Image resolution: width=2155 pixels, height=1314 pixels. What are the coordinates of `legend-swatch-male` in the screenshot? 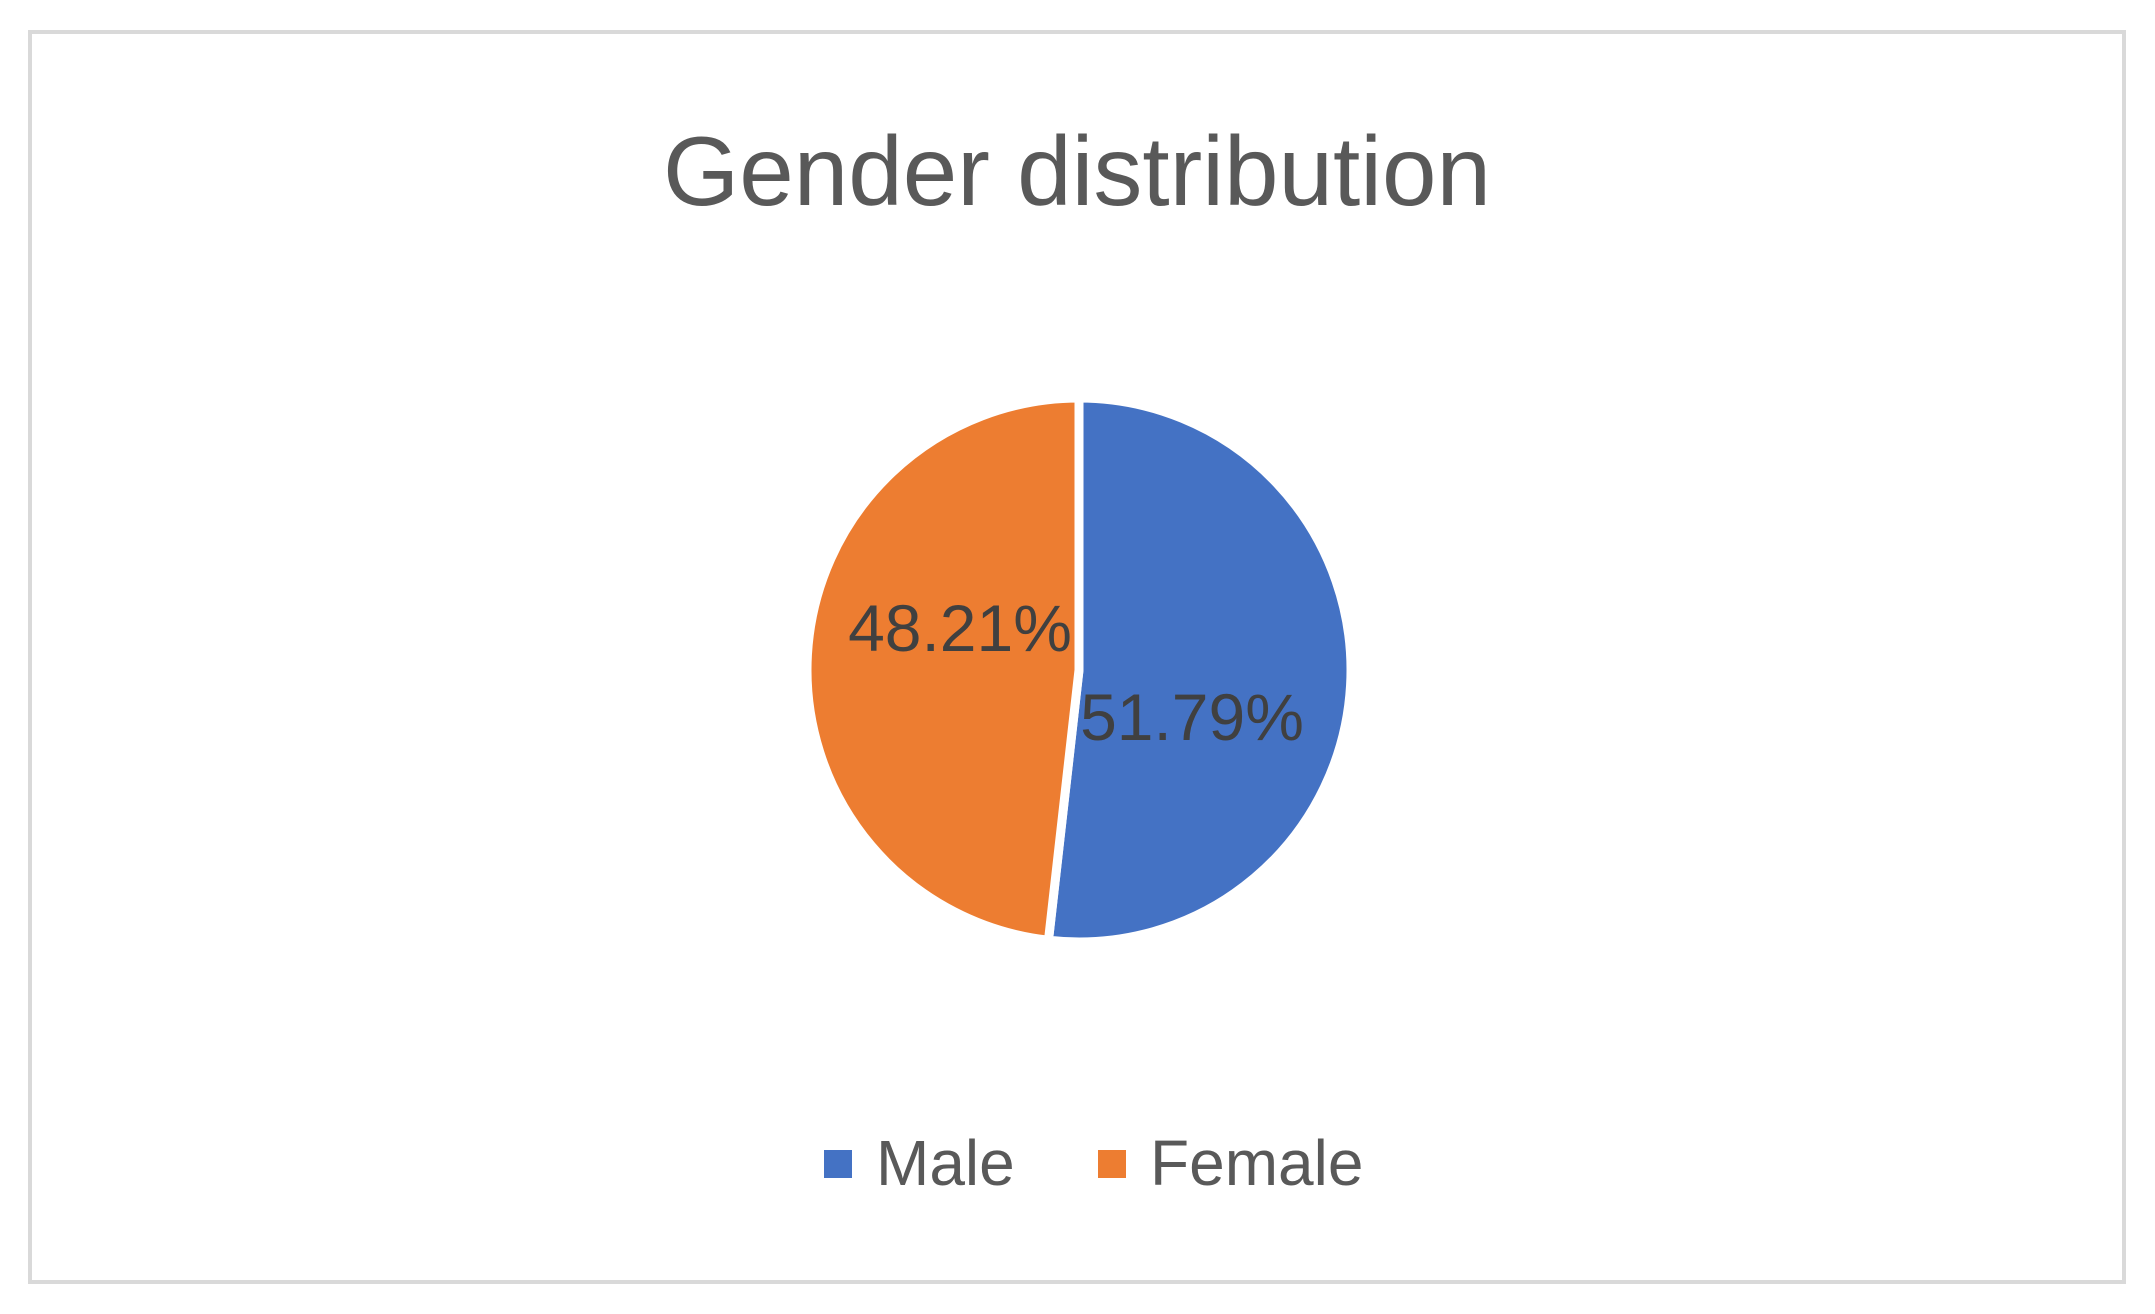 It's located at (838, 1164).